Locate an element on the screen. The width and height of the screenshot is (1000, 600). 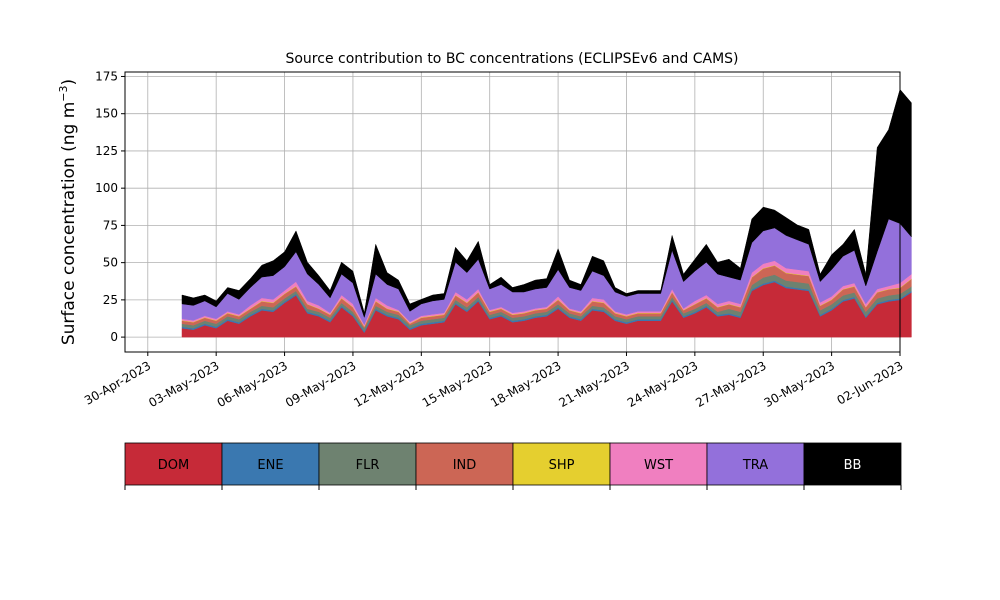
legend-label-ene: ENE is located at coordinates (270, 465).